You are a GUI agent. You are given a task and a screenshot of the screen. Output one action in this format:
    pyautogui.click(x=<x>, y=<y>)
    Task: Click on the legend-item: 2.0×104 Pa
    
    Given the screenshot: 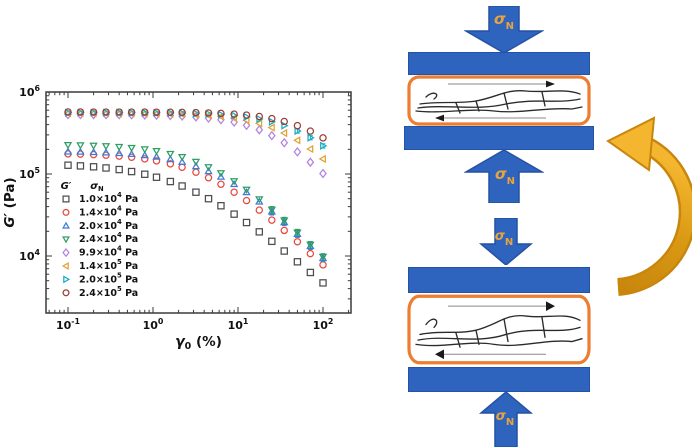 What is the action you would take?
    pyautogui.click(x=100, y=225)
    